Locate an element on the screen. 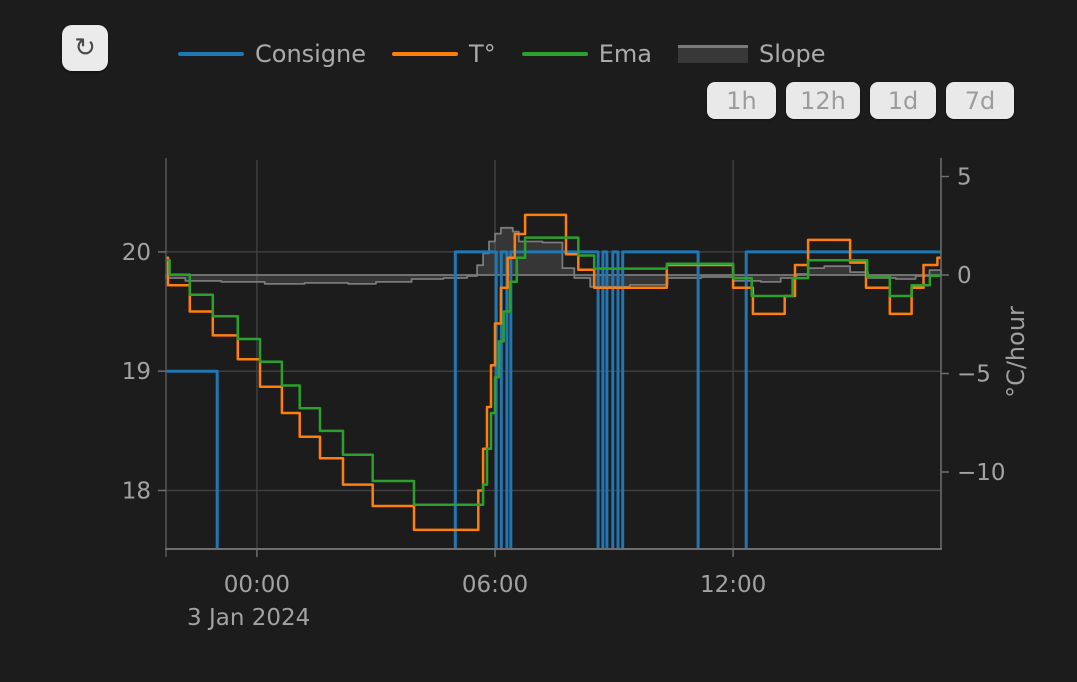 The width and height of the screenshot is (1077, 682). legend-item-slope: Slope is located at coordinates (751, 54).